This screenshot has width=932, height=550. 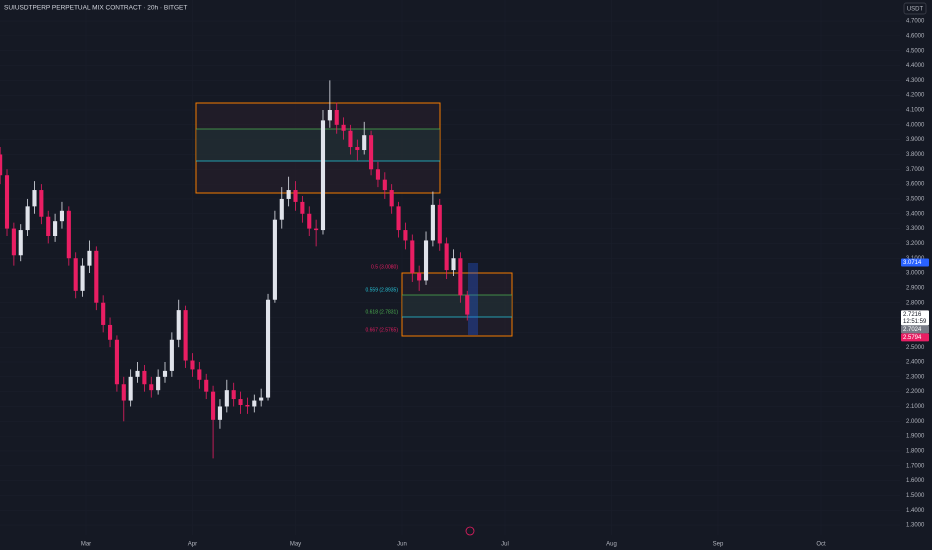 I want to click on y-tick-label: 4.3000, so click(x=915, y=81).